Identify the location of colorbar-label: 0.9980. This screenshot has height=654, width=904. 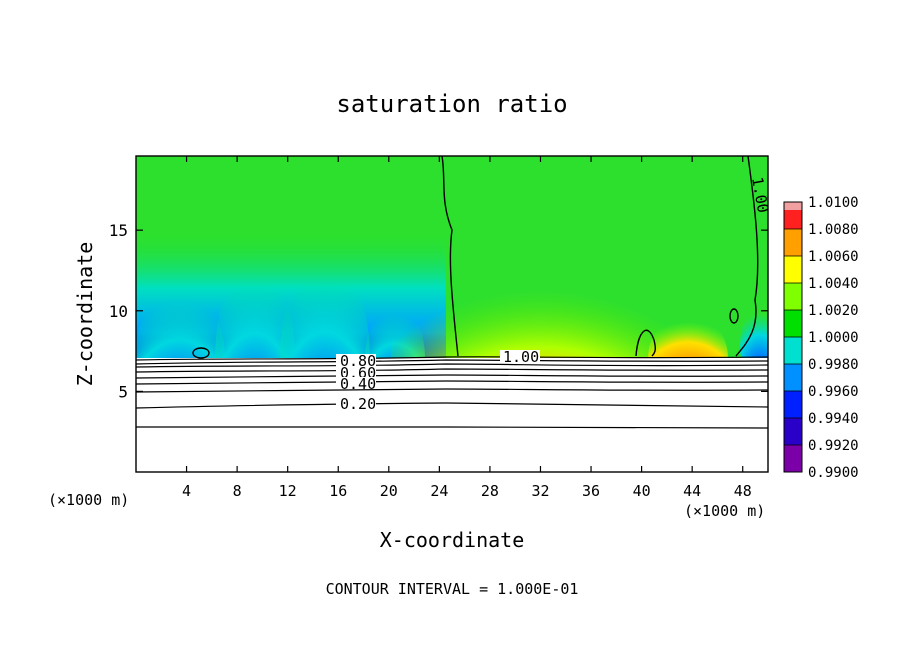
(833, 365).